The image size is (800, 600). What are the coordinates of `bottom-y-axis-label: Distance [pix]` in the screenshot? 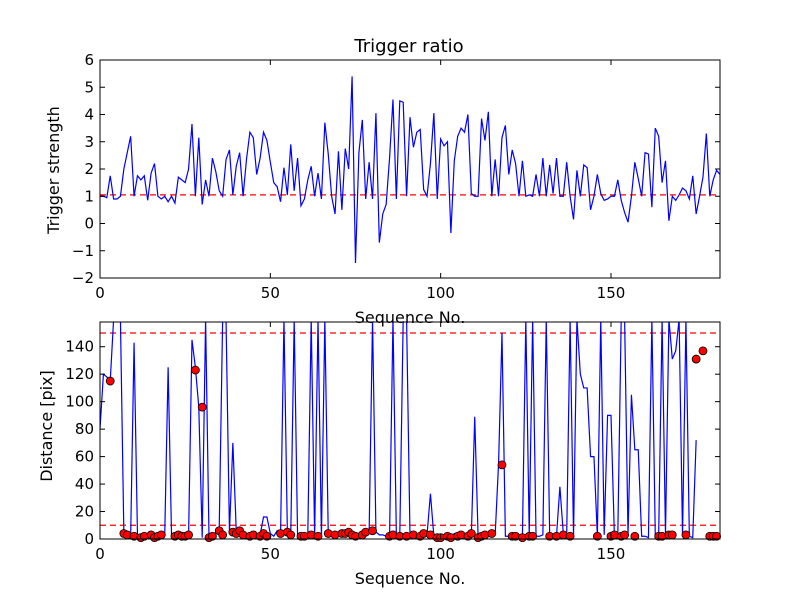 It's located at (46, 426).